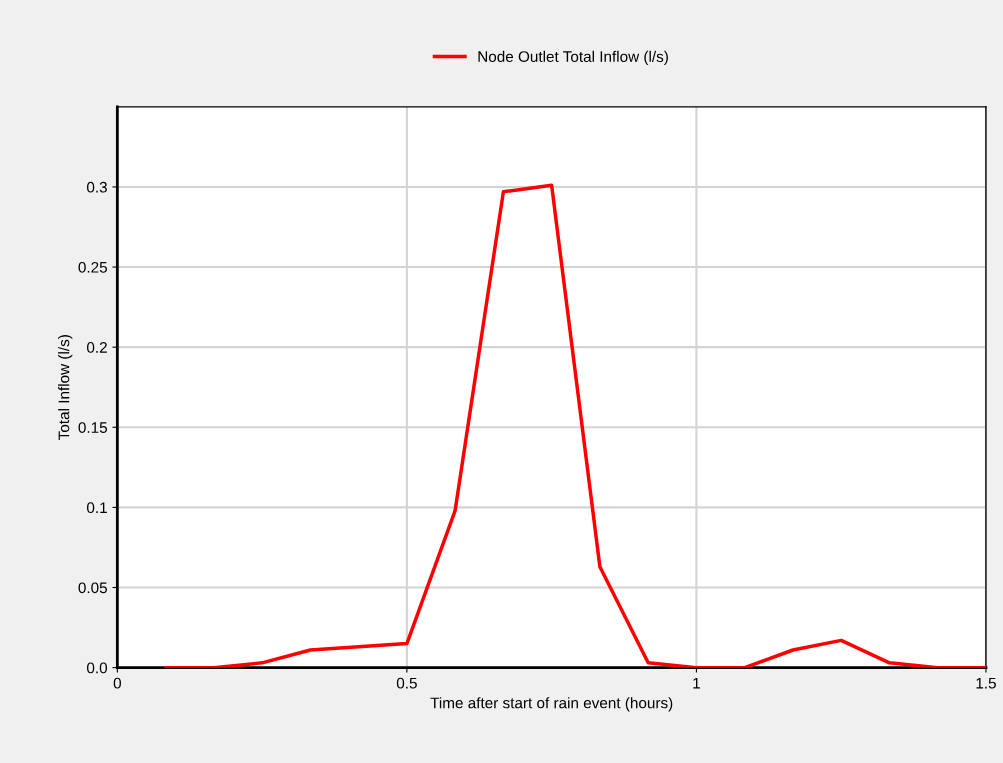  I want to click on y-tick-label: 0.1, so click(96, 508).